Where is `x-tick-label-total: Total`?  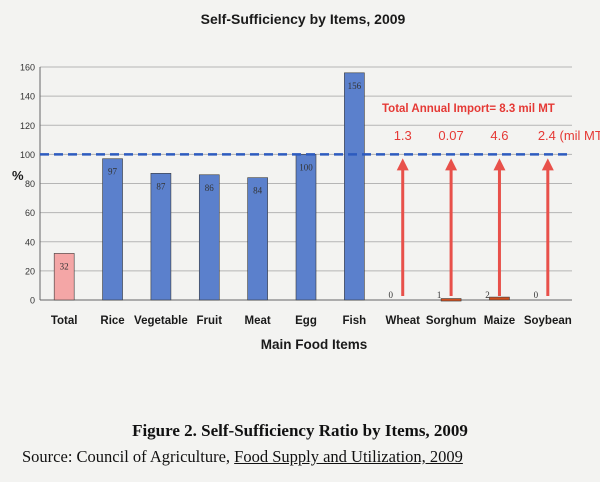 x-tick-label-total: Total is located at coordinates (64, 321).